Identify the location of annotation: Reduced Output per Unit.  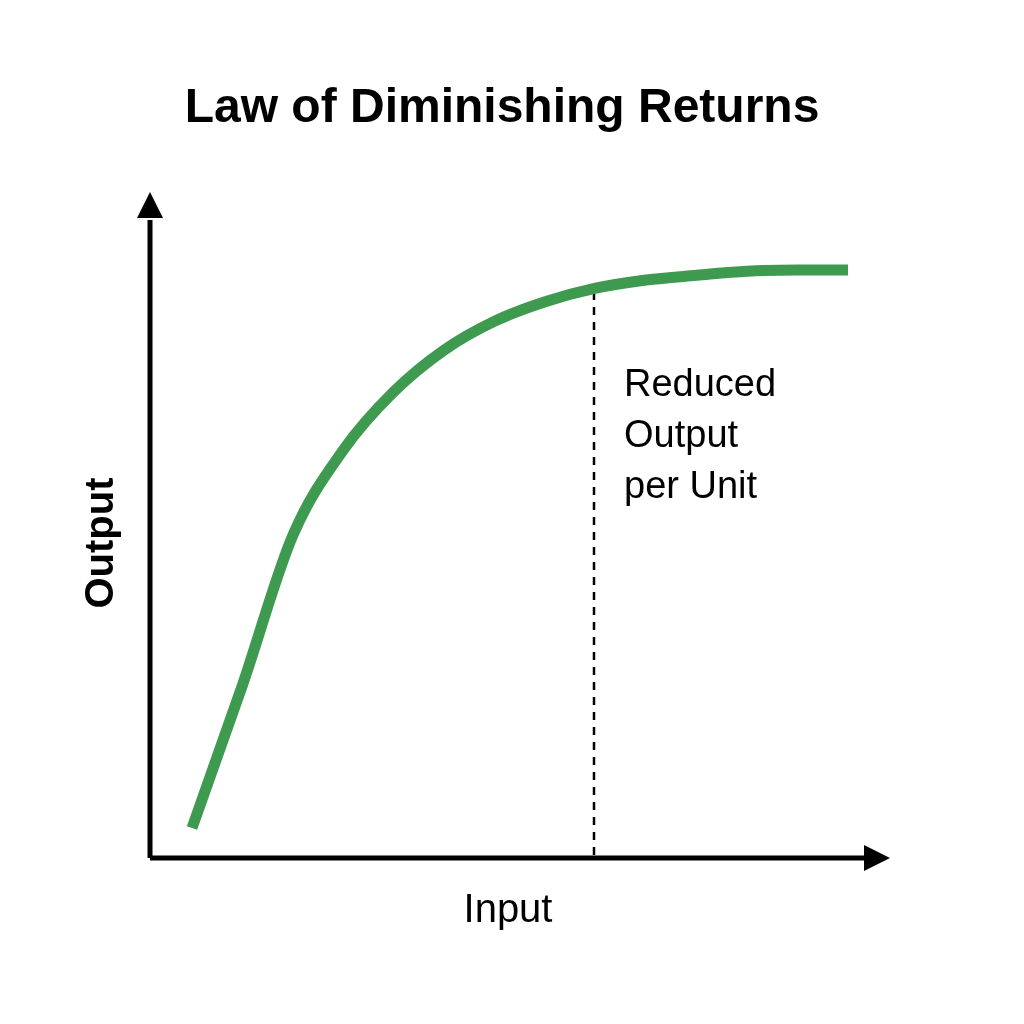
(700, 434).